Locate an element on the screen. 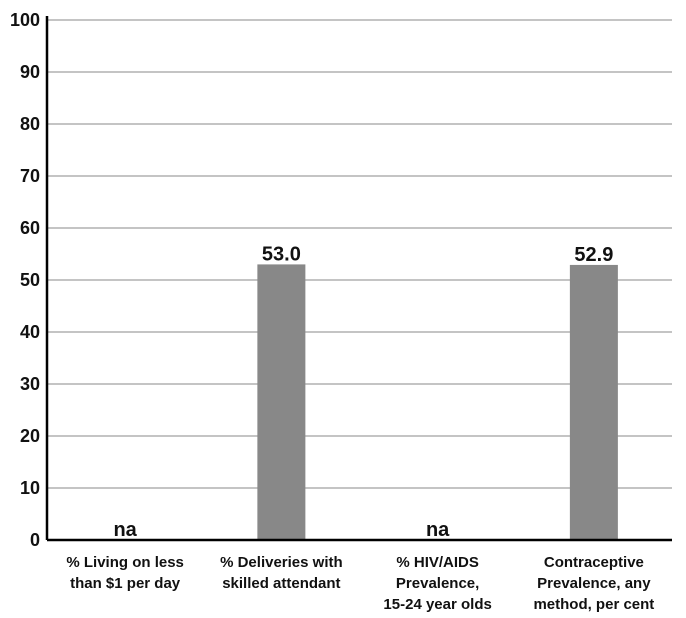 This screenshot has height=618, width=686. data-label-2: na is located at coordinates (438, 530).